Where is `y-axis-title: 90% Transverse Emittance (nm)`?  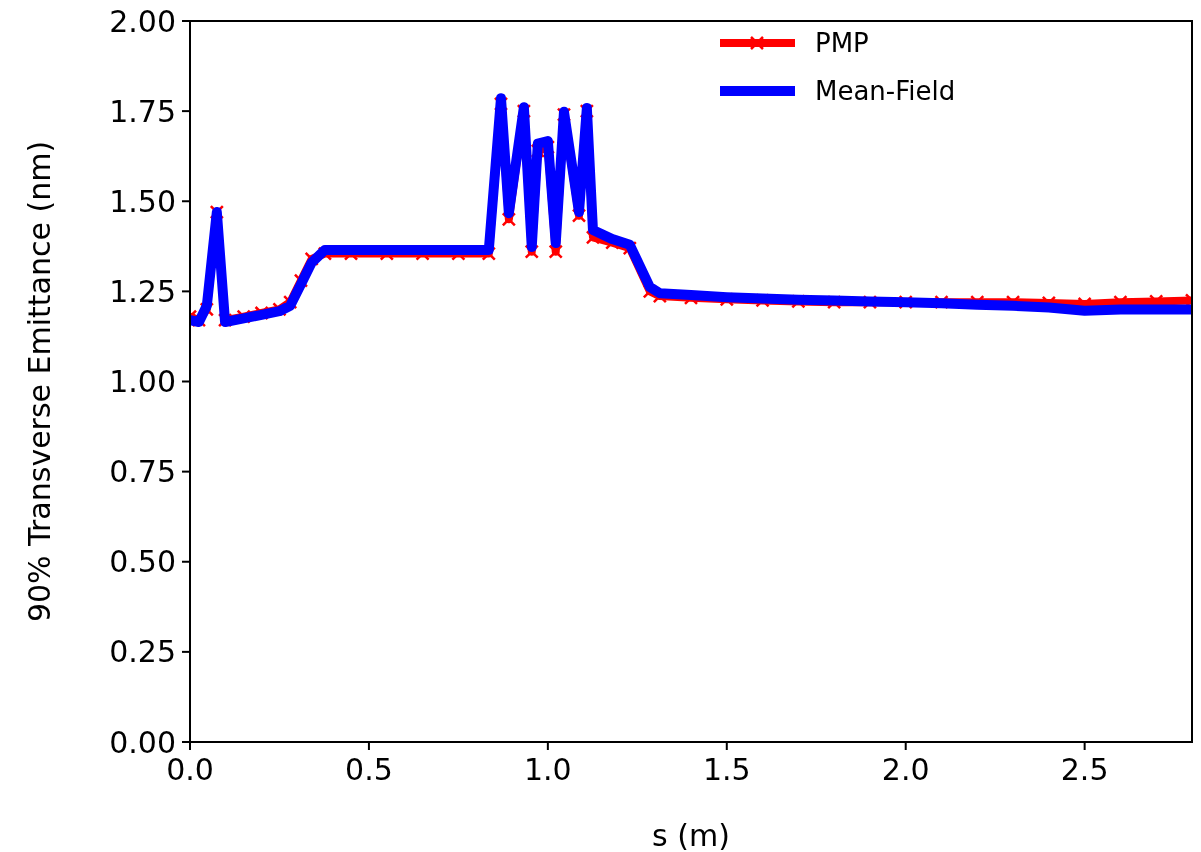
y-axis-title: 90% Transverse Emittance (nm) is located at coordinates (39, 381).